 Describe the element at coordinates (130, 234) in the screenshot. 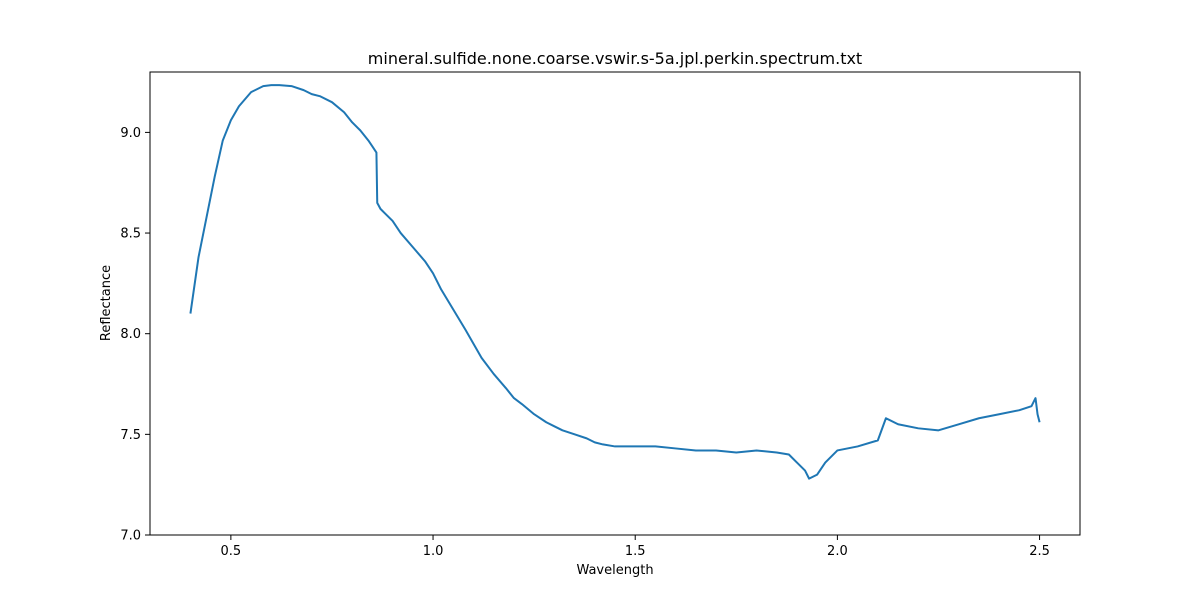

I see `y-tick-label: 8.5` at that location.